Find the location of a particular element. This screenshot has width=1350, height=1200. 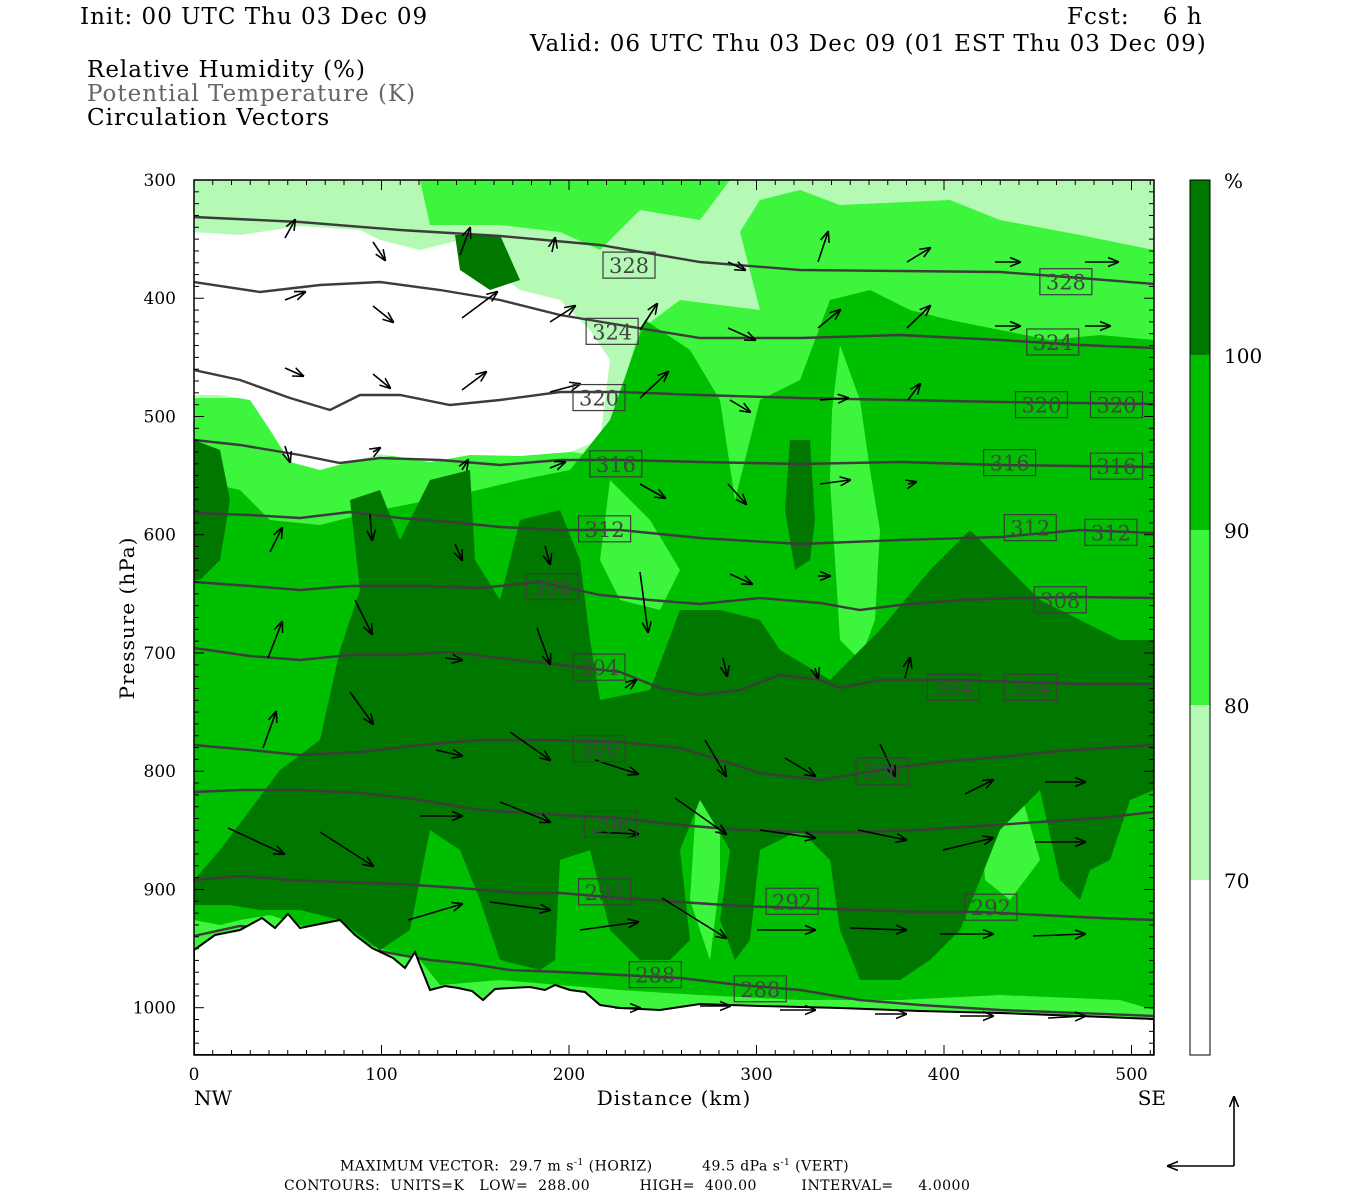

colorbar-frame is located at coordinates (1200, 617).